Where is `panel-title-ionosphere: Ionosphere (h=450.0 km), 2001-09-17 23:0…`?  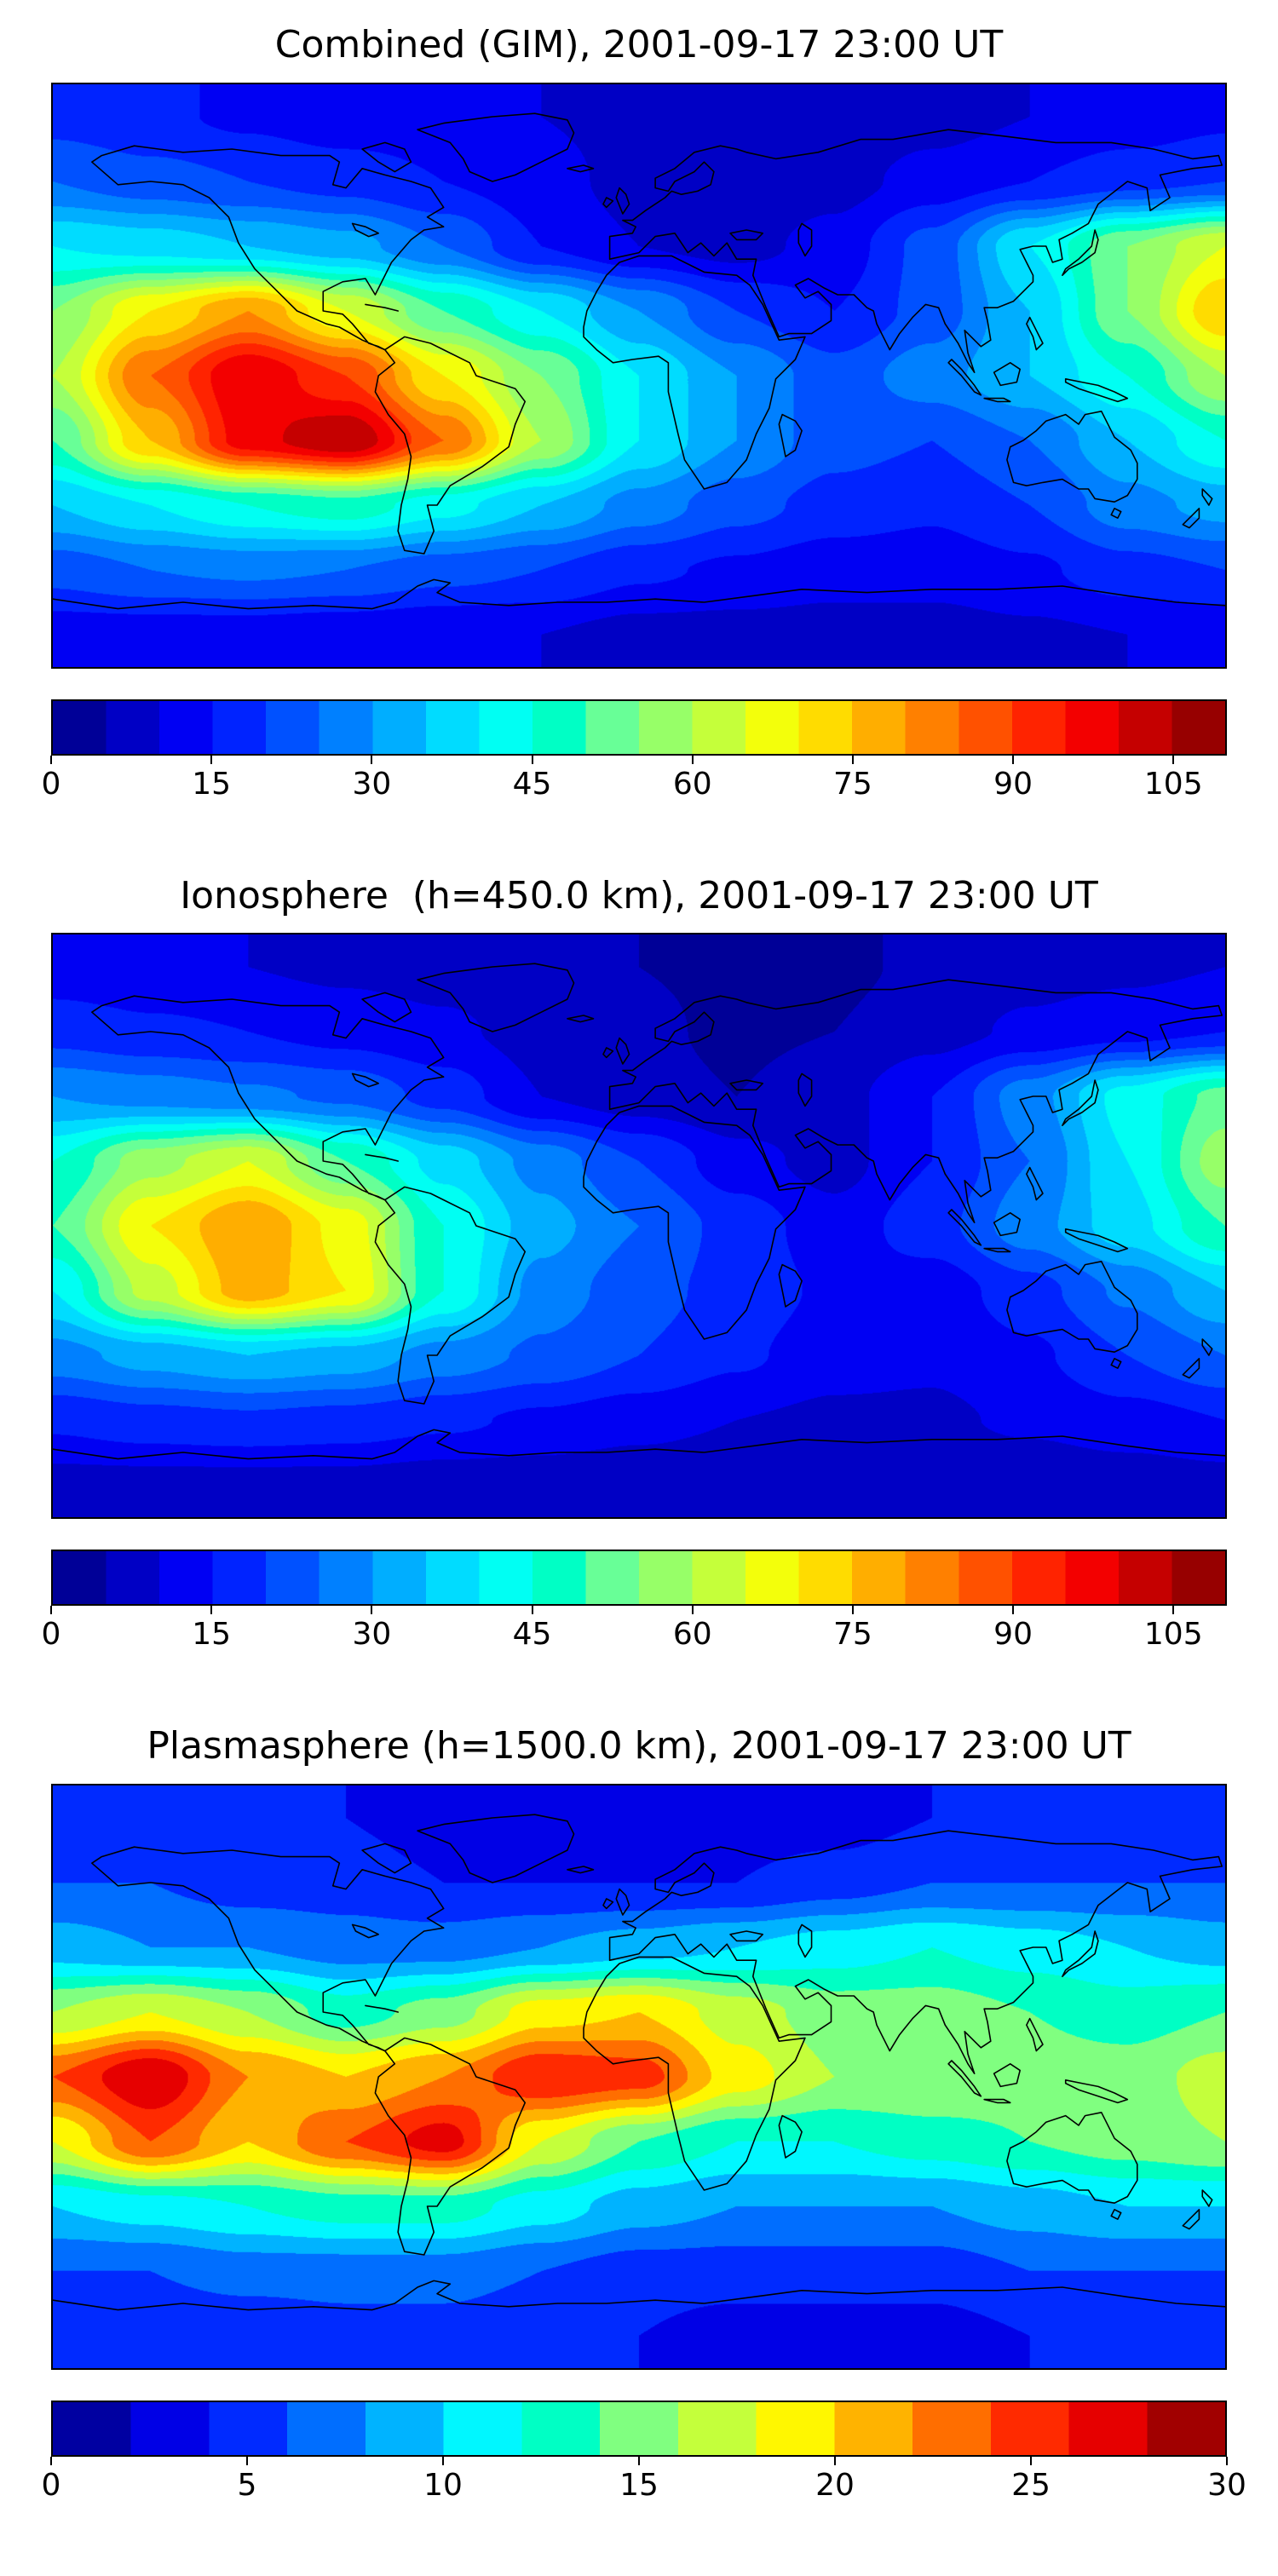
panel-title-ionosphere: Ionosphere (h=450.0 km), 2001-09-17 23:0… is located at coordinates (639, 895).